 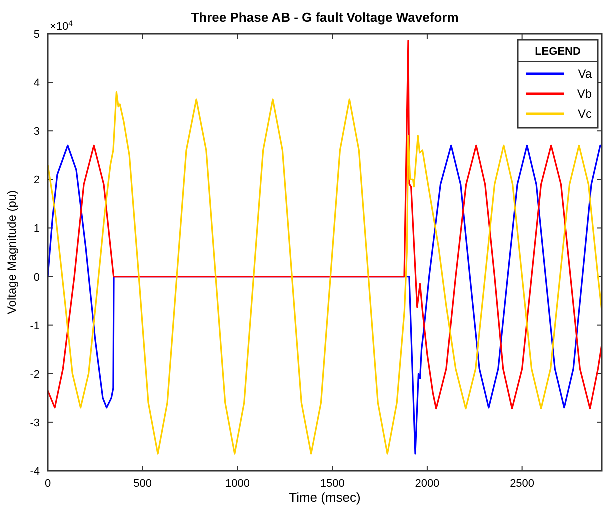 I want to click on x-tick-label: 2000, so click(x=427, y=484).